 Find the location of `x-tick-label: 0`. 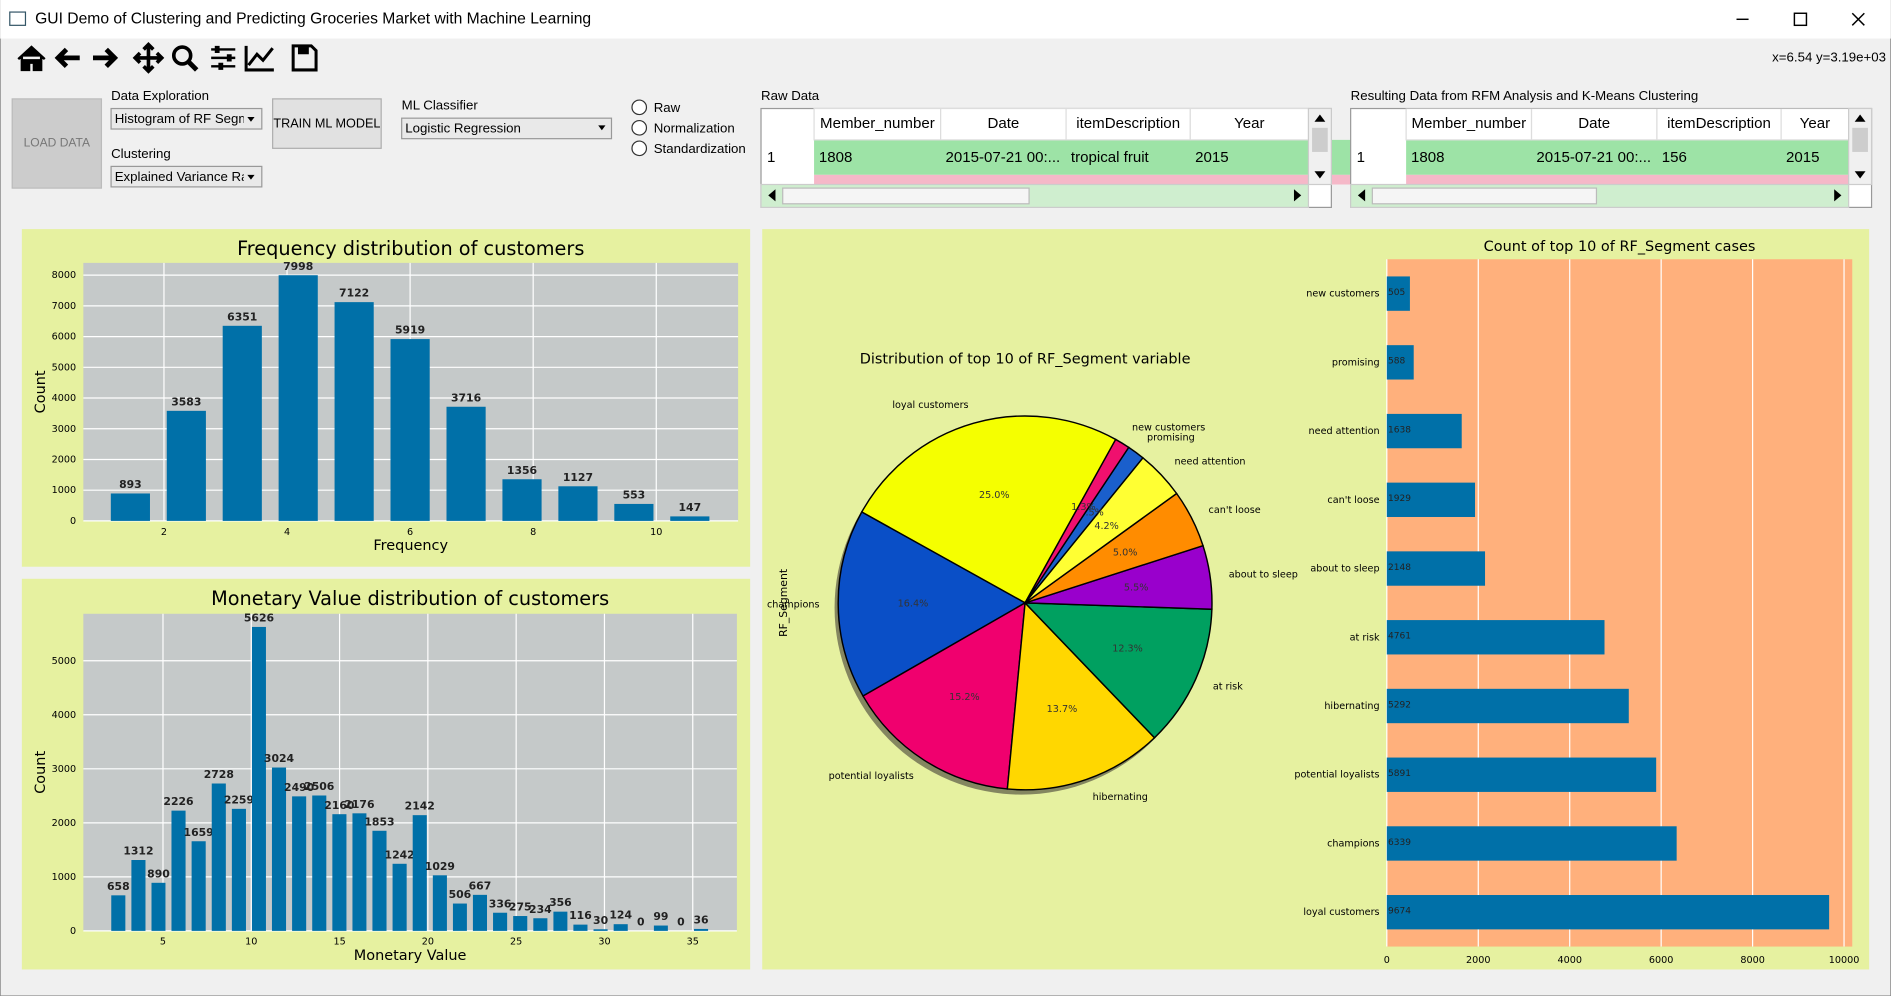

x-tick-label: 0 is located at coordinates (1387, 960).